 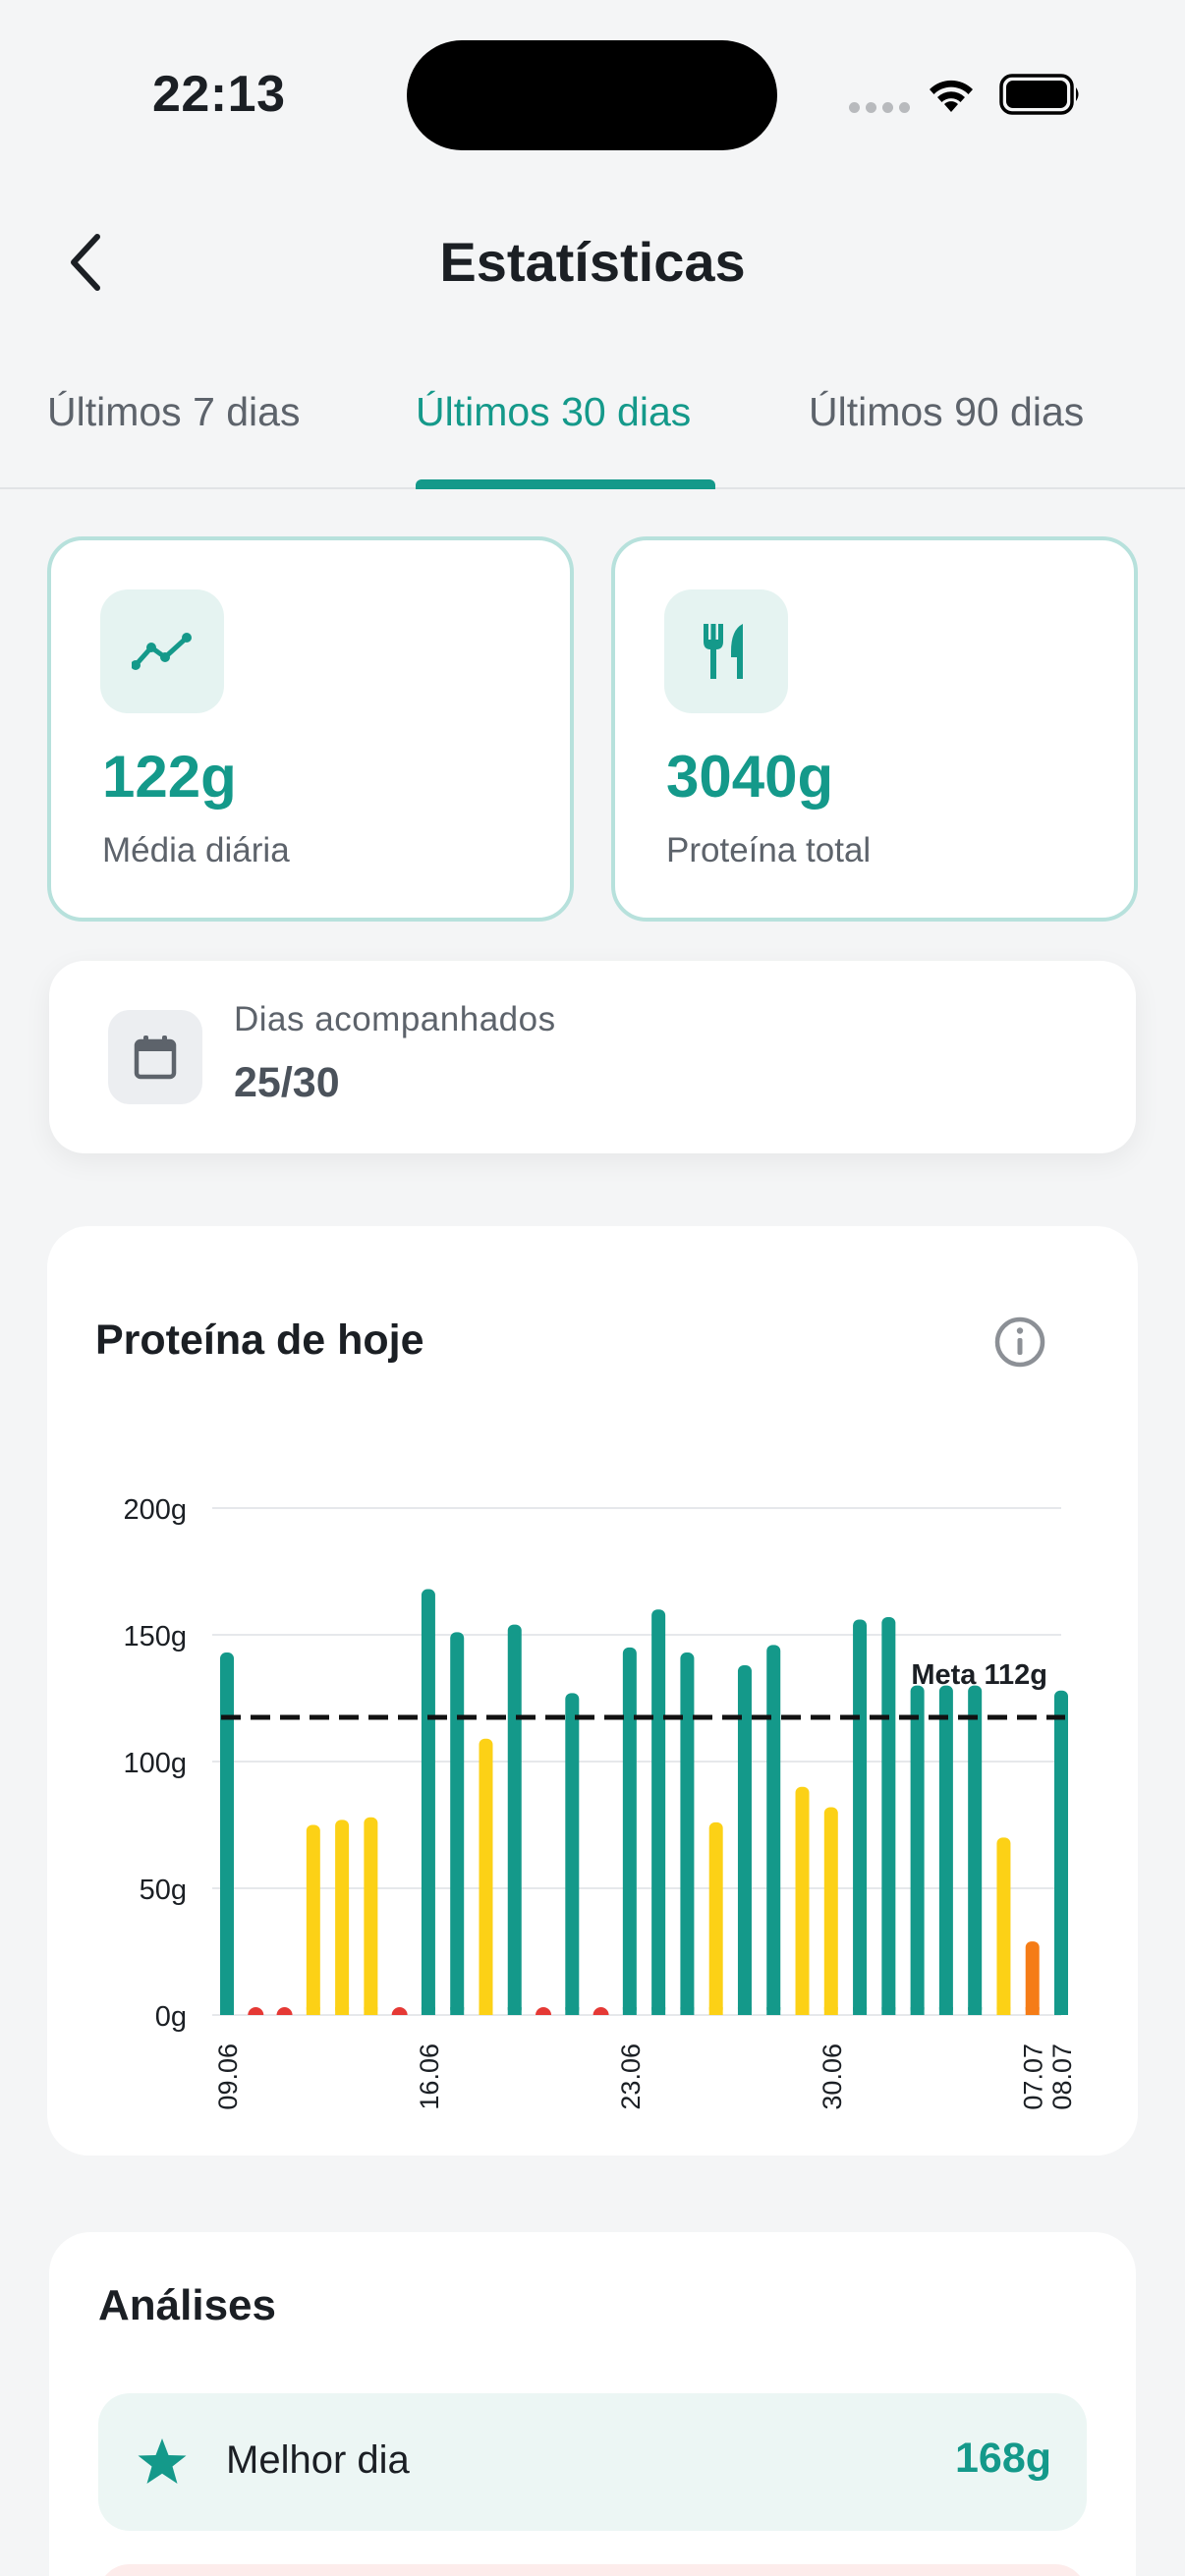 What do you see at coordinates (631, 2077) in the screenshot?
I see `x-tick-label: 23.06` at bounding box center [631, 2077].